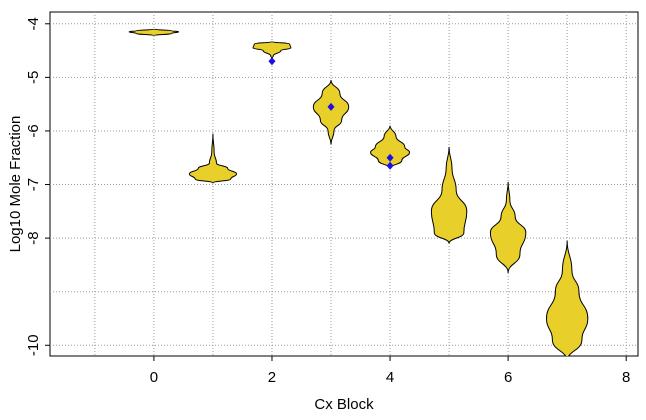  I want to click on x-tick-label: 0, so click(154, 377).